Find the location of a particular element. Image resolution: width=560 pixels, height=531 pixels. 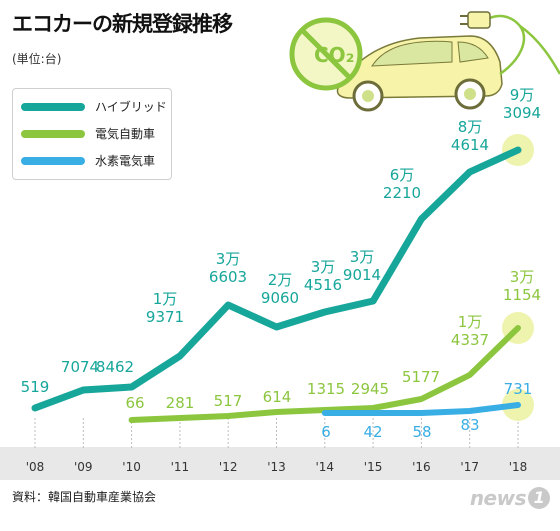

legend-swatch-hybrid is located at coordinates (53, 107).